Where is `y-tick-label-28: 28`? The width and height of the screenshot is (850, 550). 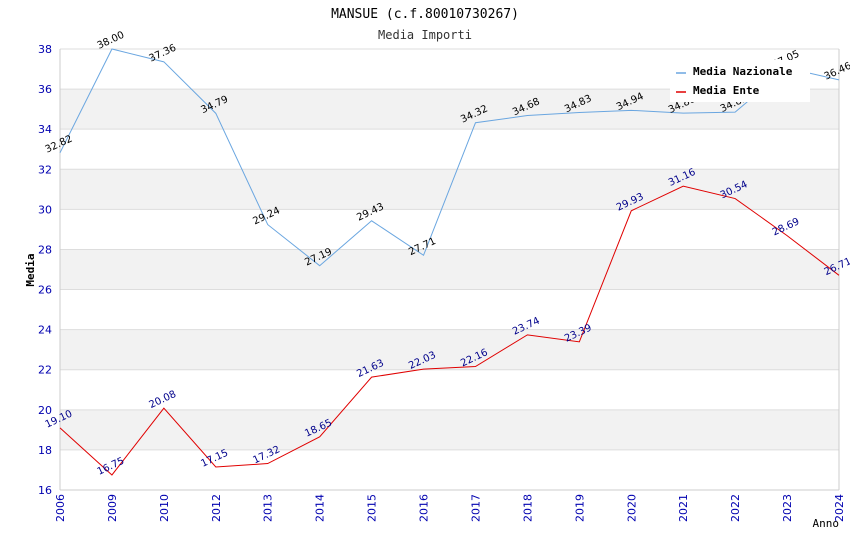
y-tick-label-28: 28 is located at coordinates (45, 249).